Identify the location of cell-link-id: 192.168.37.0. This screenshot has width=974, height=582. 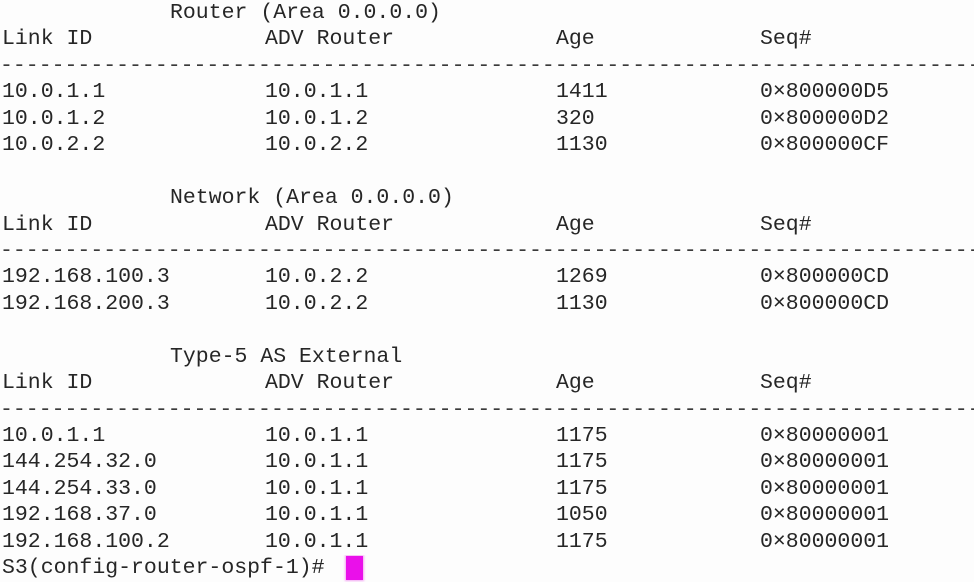
(79, 515).